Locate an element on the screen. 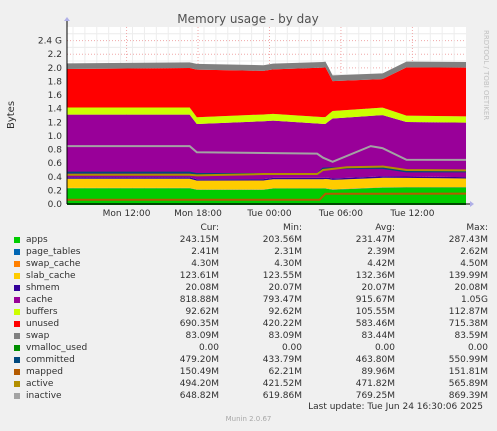  area-page_tables is located at coordinates (266, 188).